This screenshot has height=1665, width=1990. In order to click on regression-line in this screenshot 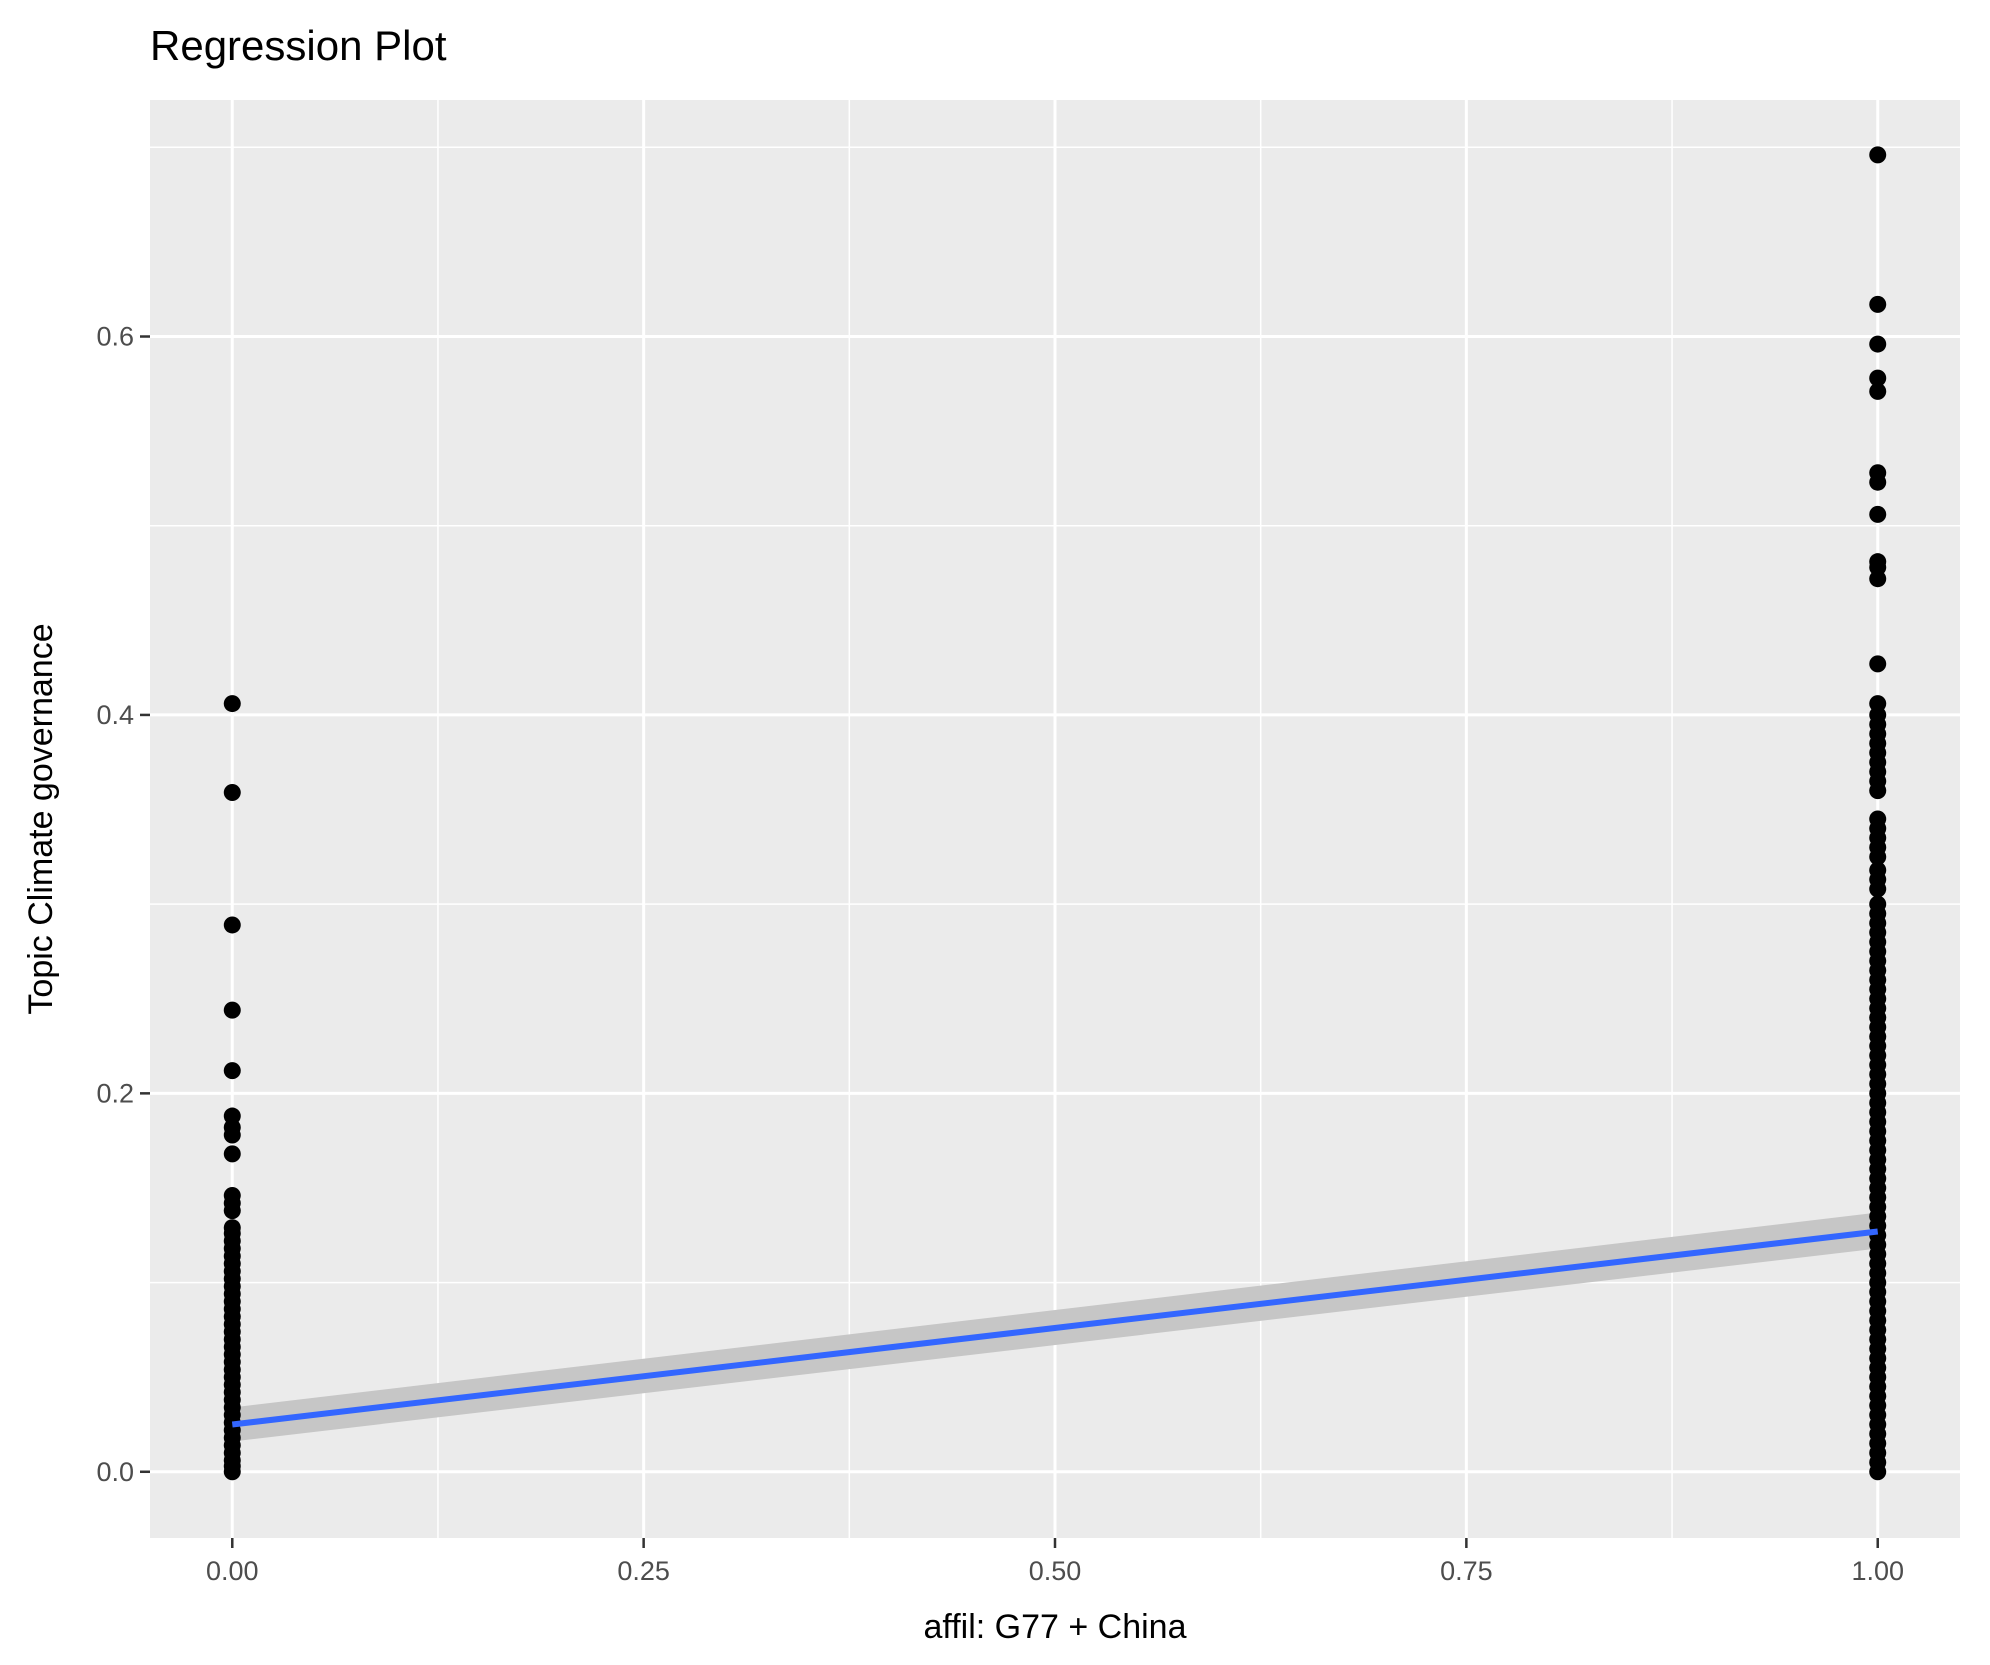, I will do `click(1055, 1328)`.